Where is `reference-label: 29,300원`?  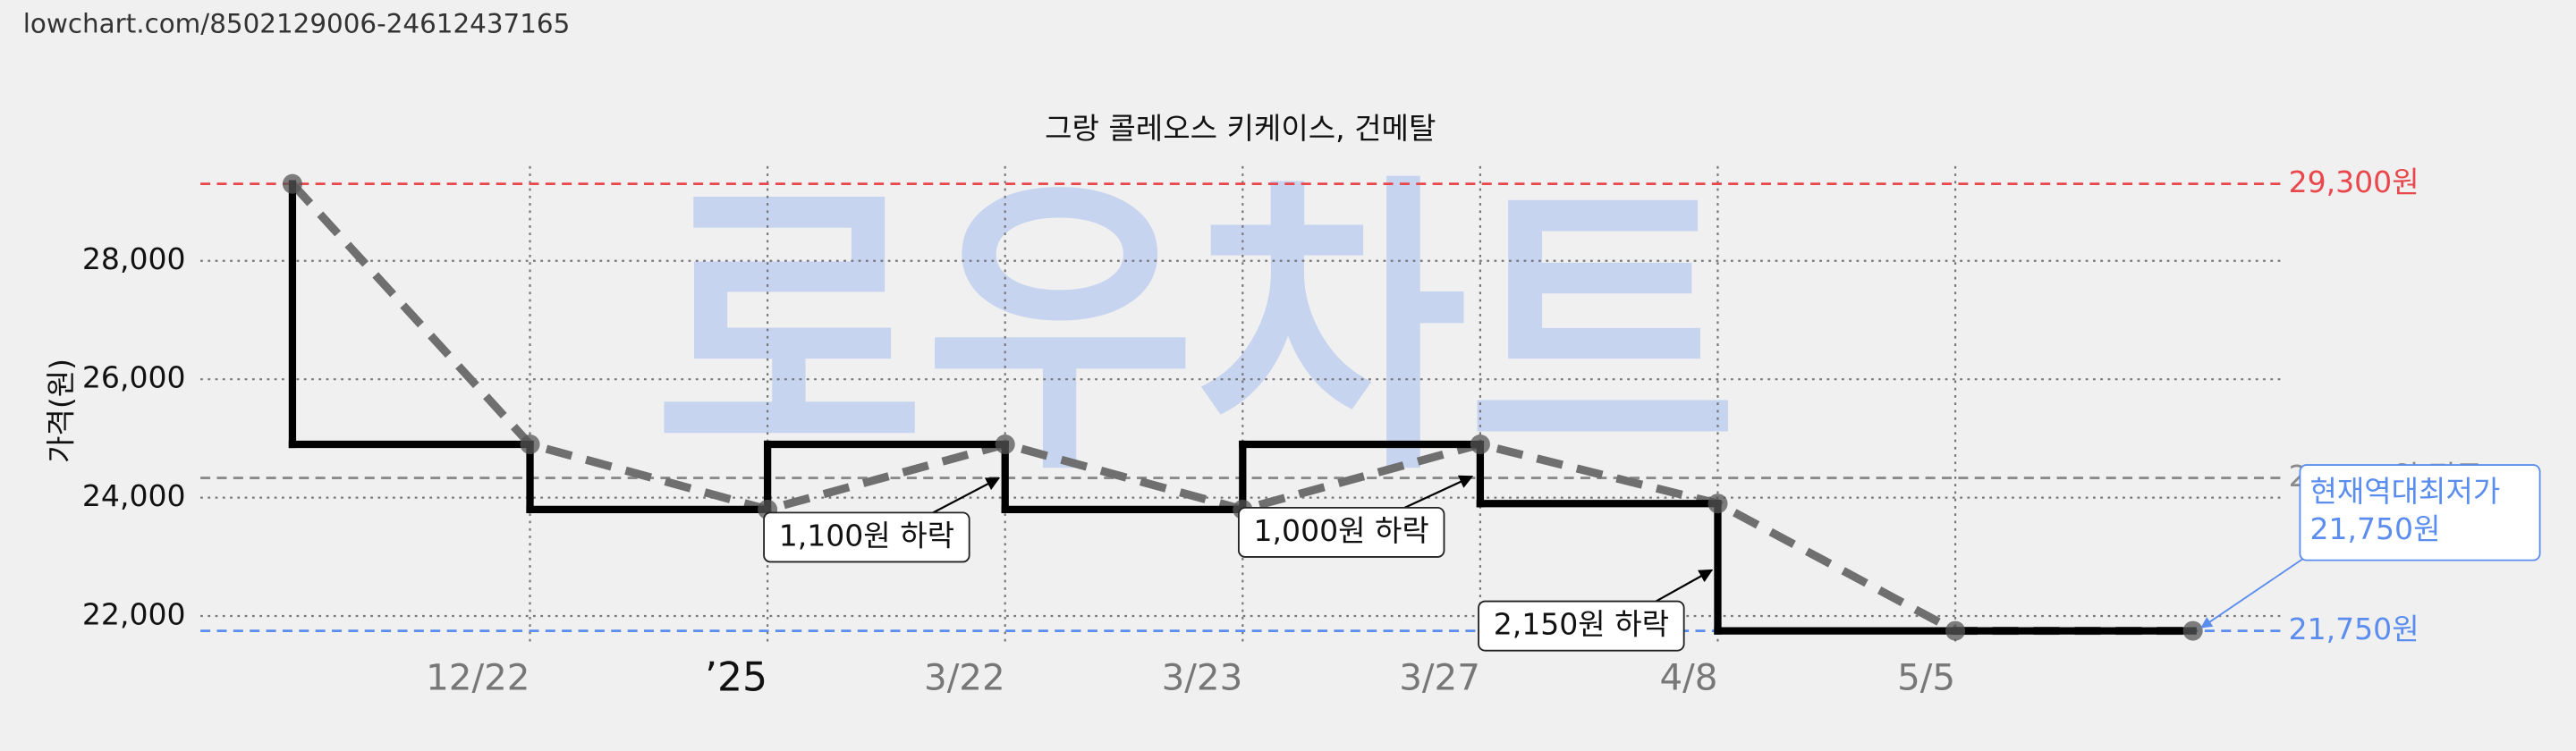 reference-label: 29,300원 is located at coordinates (2354, 182).